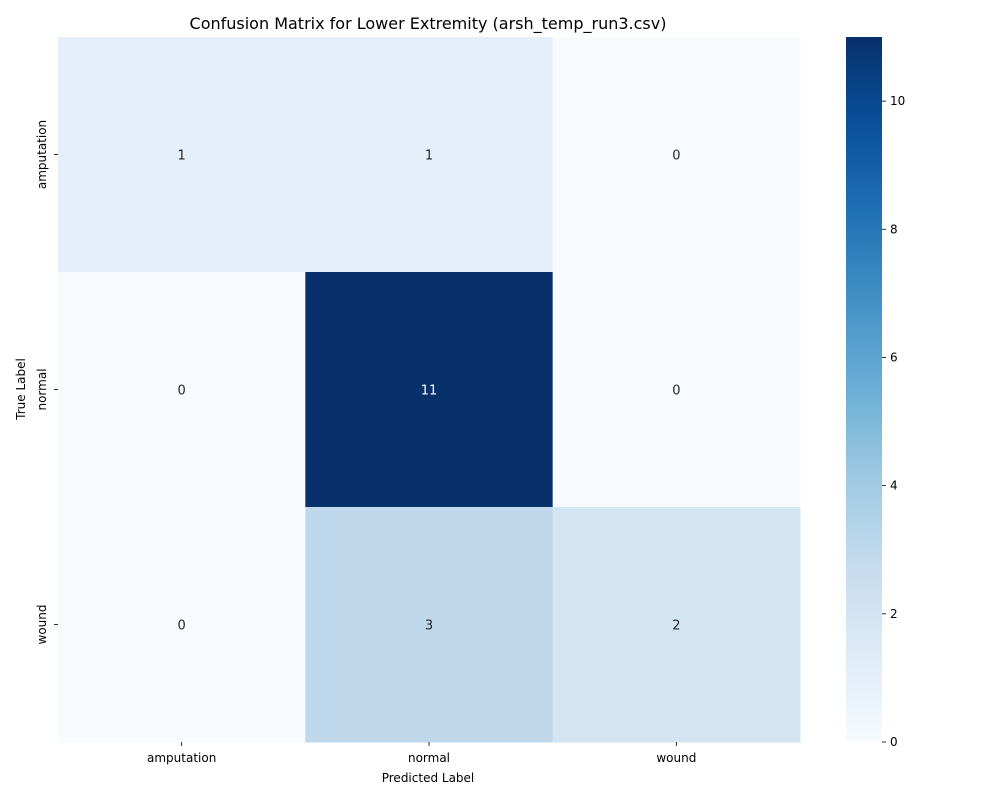 Image resolution: width=1000 pixels, height=800 pixels. Describe the element at coordinates (897, 101) in the screenshot. I see `colorbar-tick-label: 10` at that location.